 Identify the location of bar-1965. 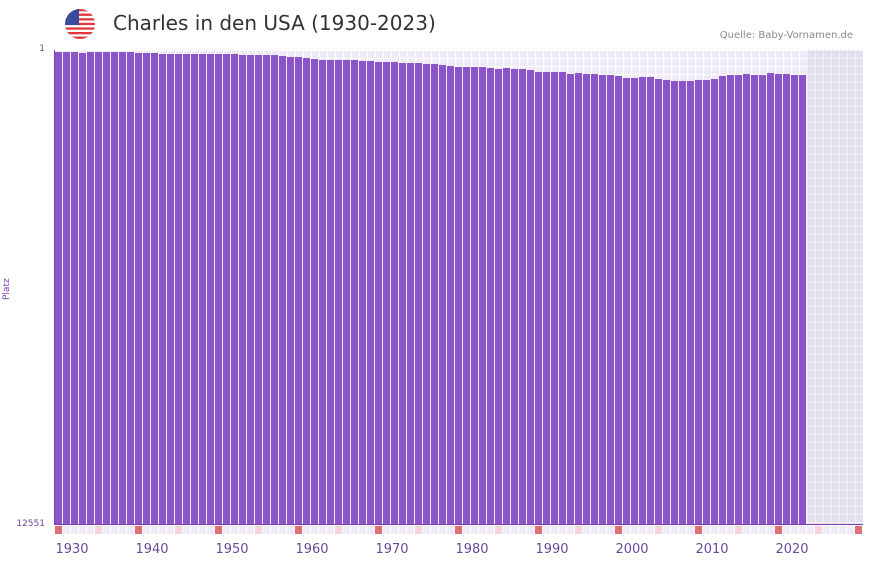
(338, 292).